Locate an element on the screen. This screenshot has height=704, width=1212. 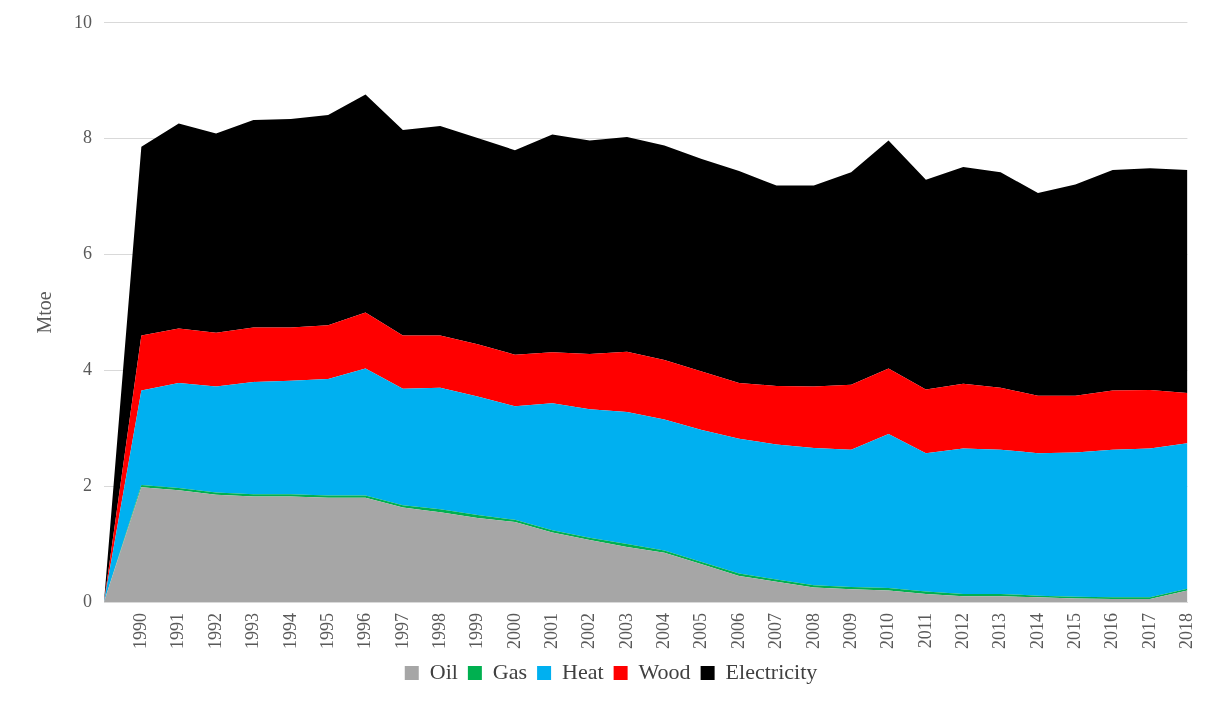
x-tick-label: 1992 is located at coordinates (214, 631).